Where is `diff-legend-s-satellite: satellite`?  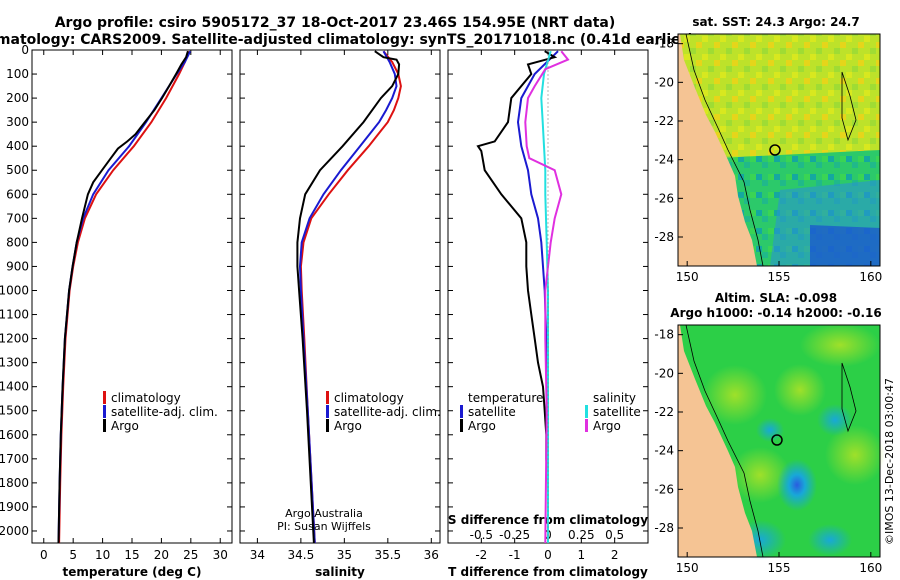 diff-legend-s-satellite: satellite is located at coordinates (617, 412).